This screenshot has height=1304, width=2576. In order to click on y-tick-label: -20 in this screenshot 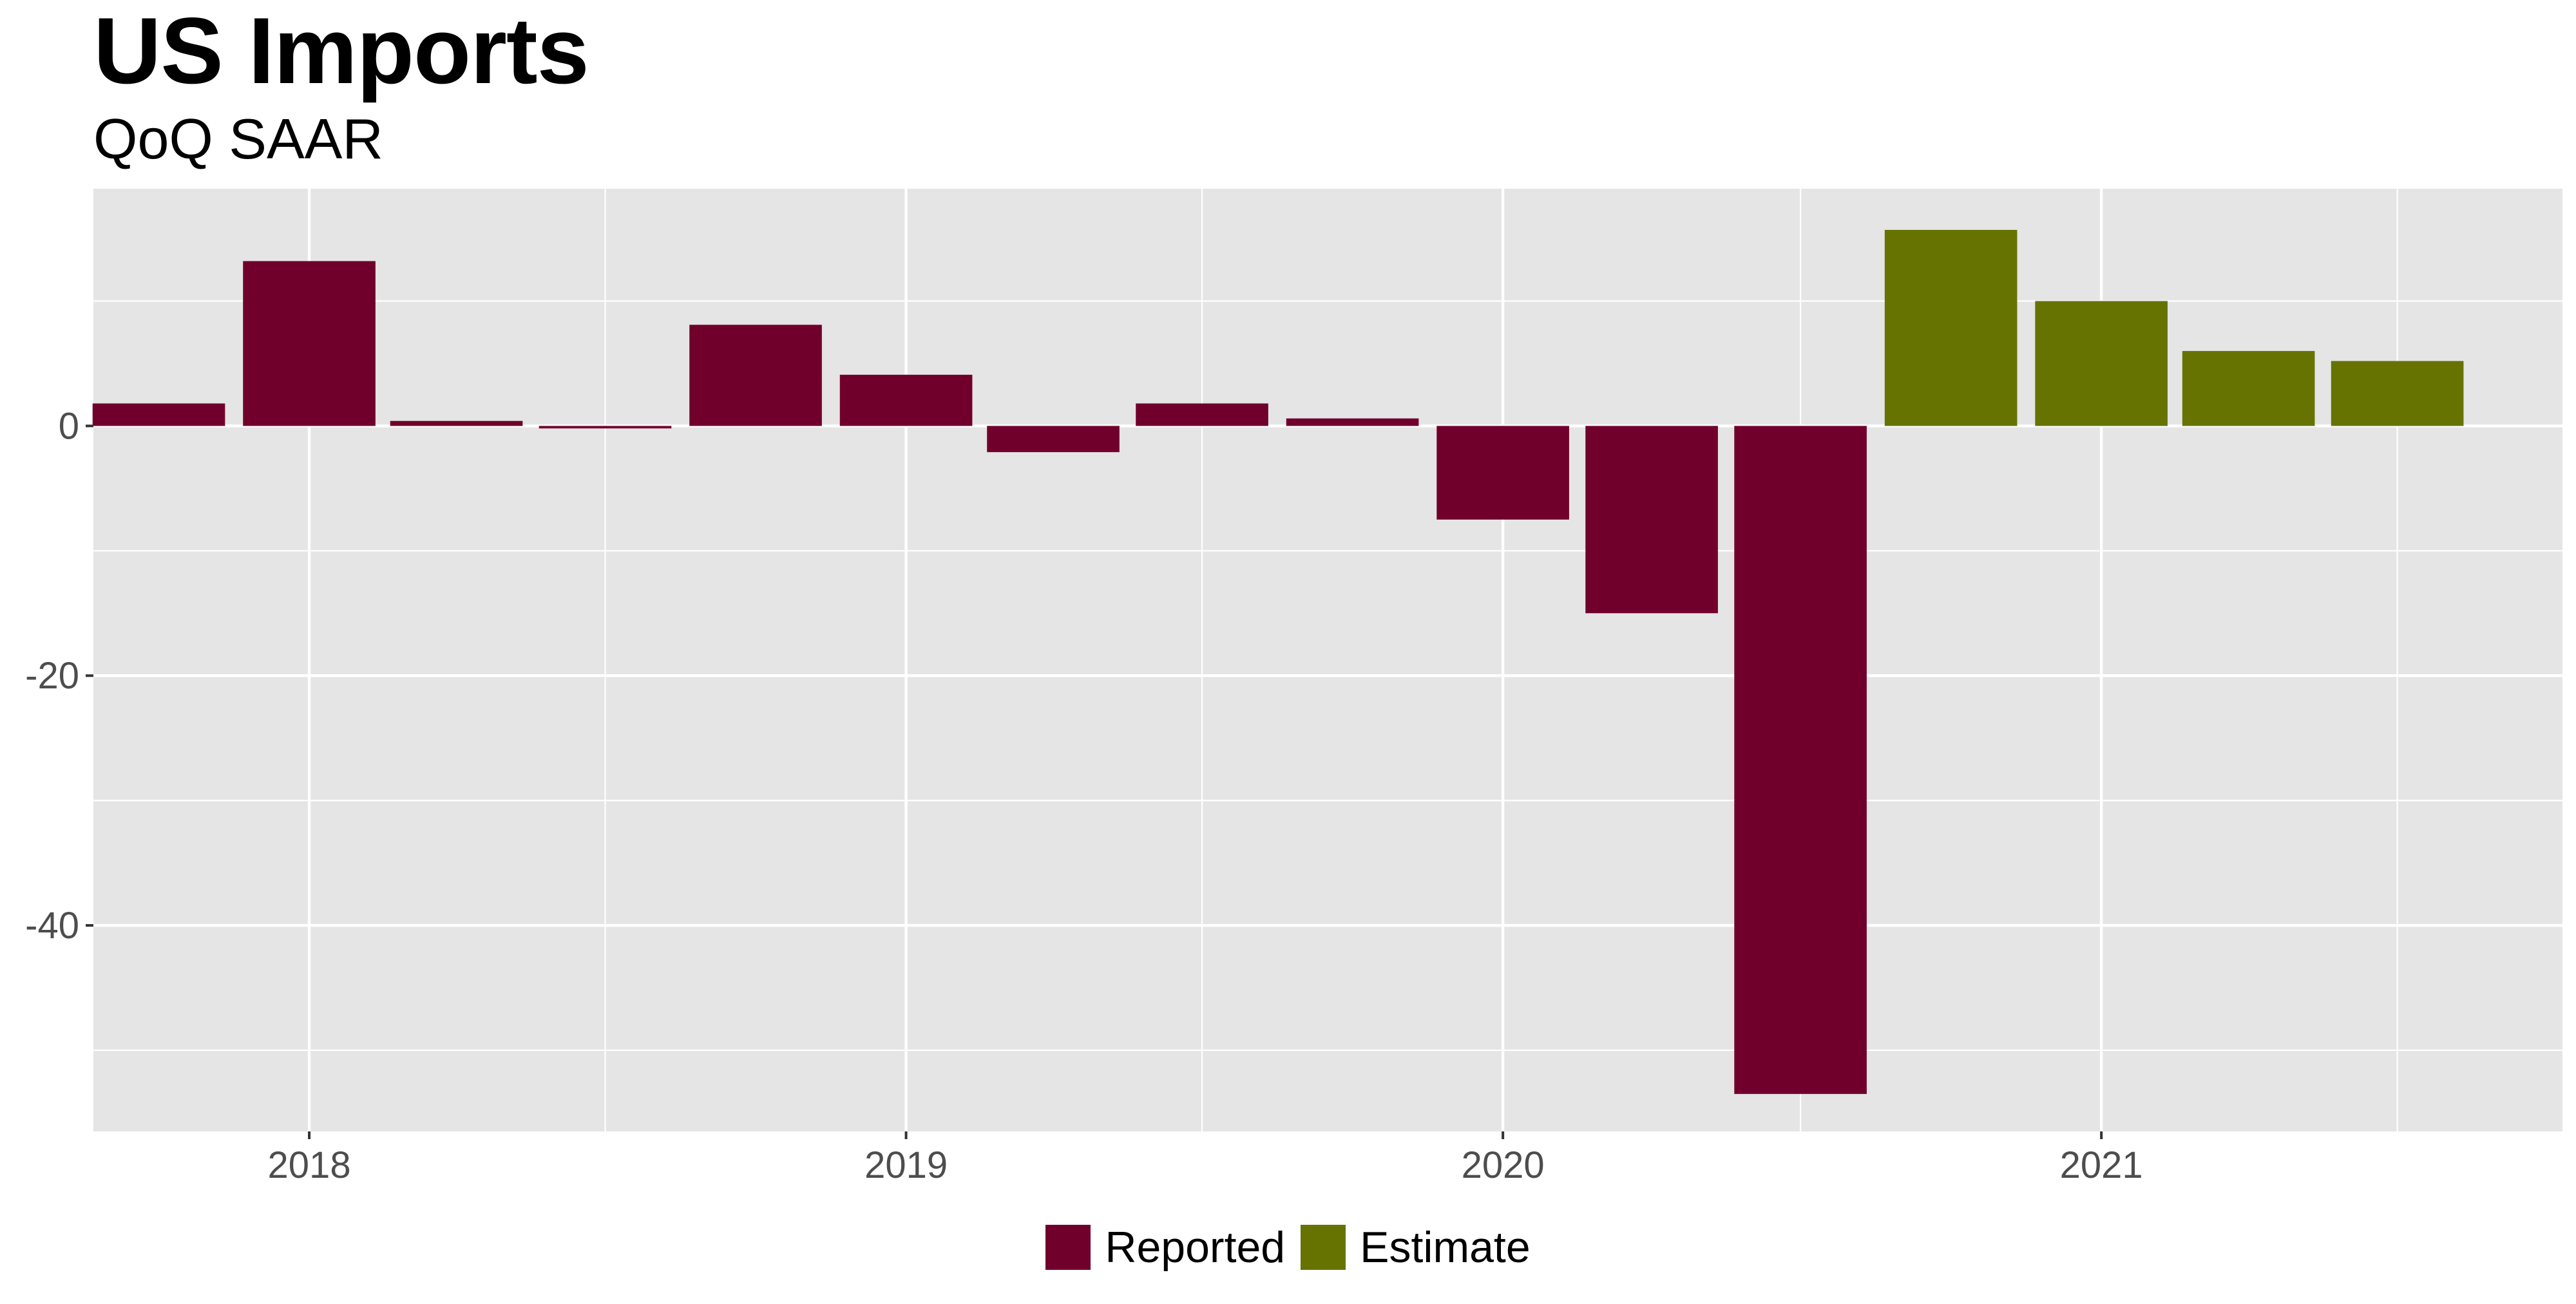, I will do `click(52, 676)`.